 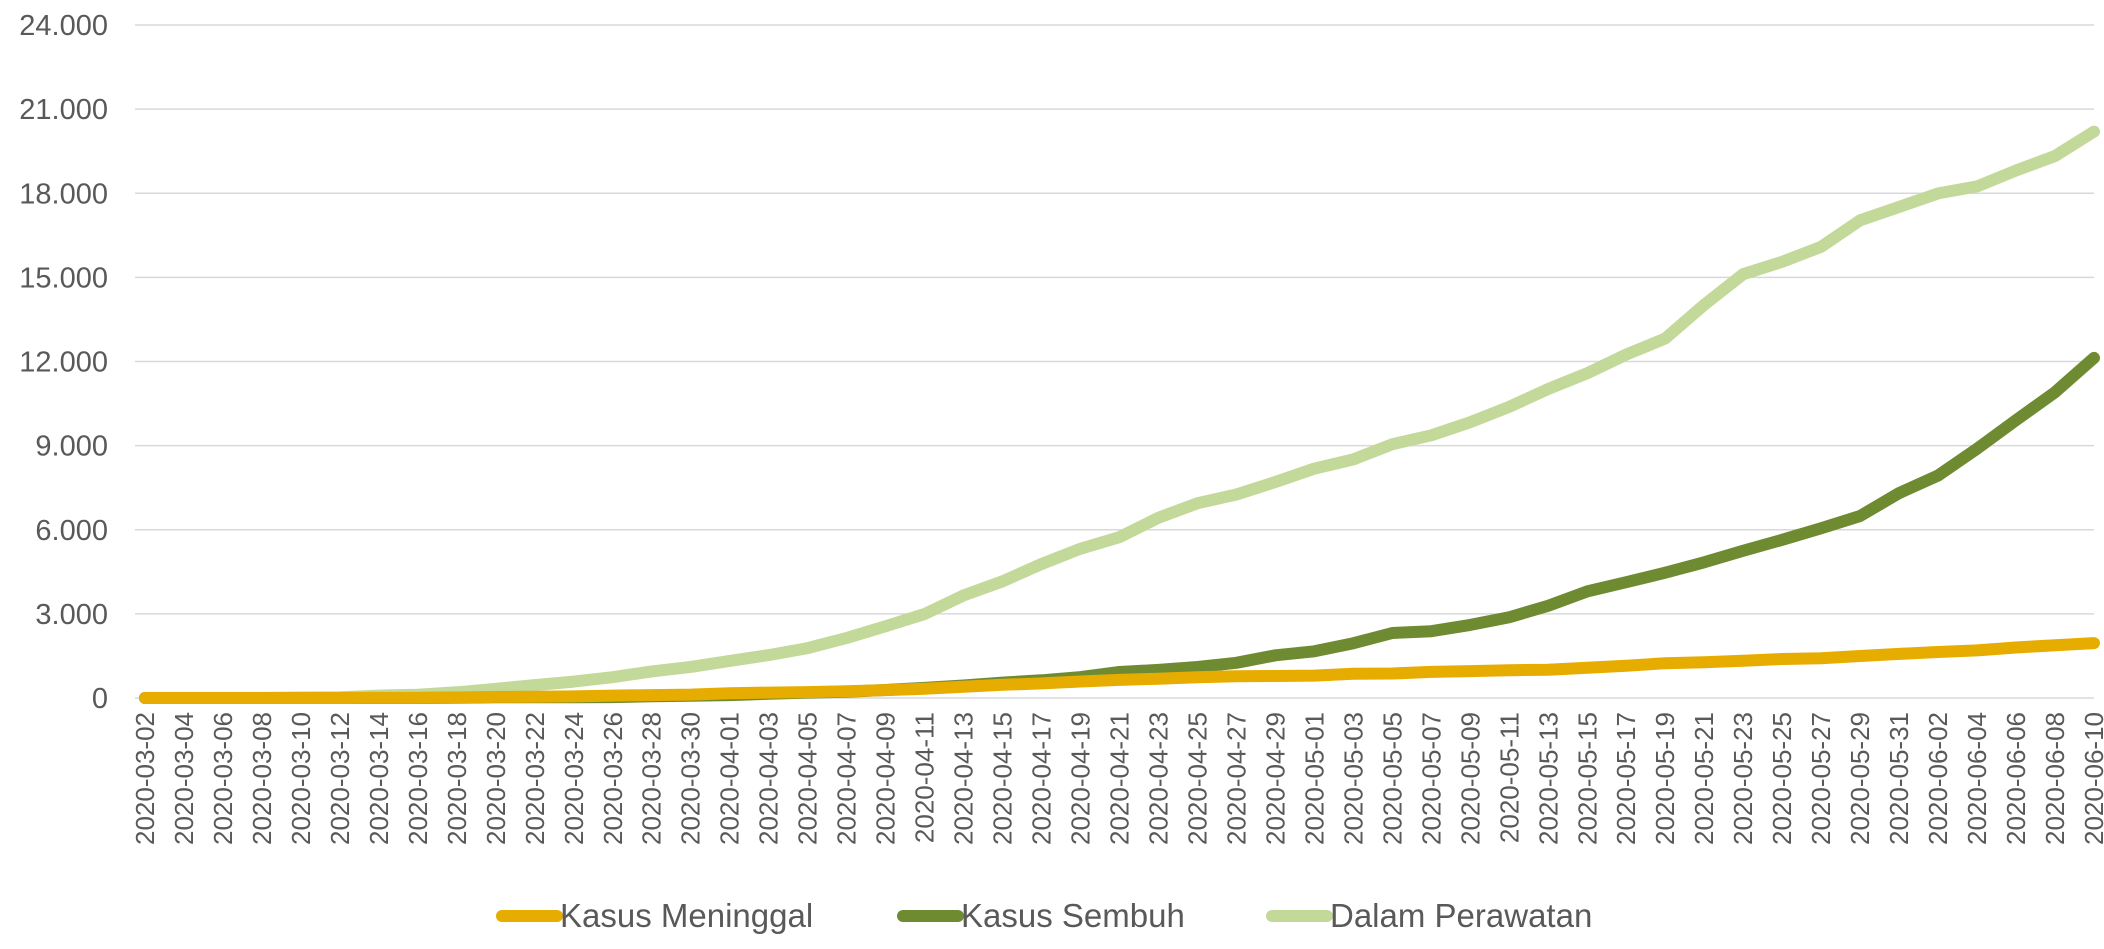 I want to click on y-tick-label: 18.000, so click(x=63, y=194).